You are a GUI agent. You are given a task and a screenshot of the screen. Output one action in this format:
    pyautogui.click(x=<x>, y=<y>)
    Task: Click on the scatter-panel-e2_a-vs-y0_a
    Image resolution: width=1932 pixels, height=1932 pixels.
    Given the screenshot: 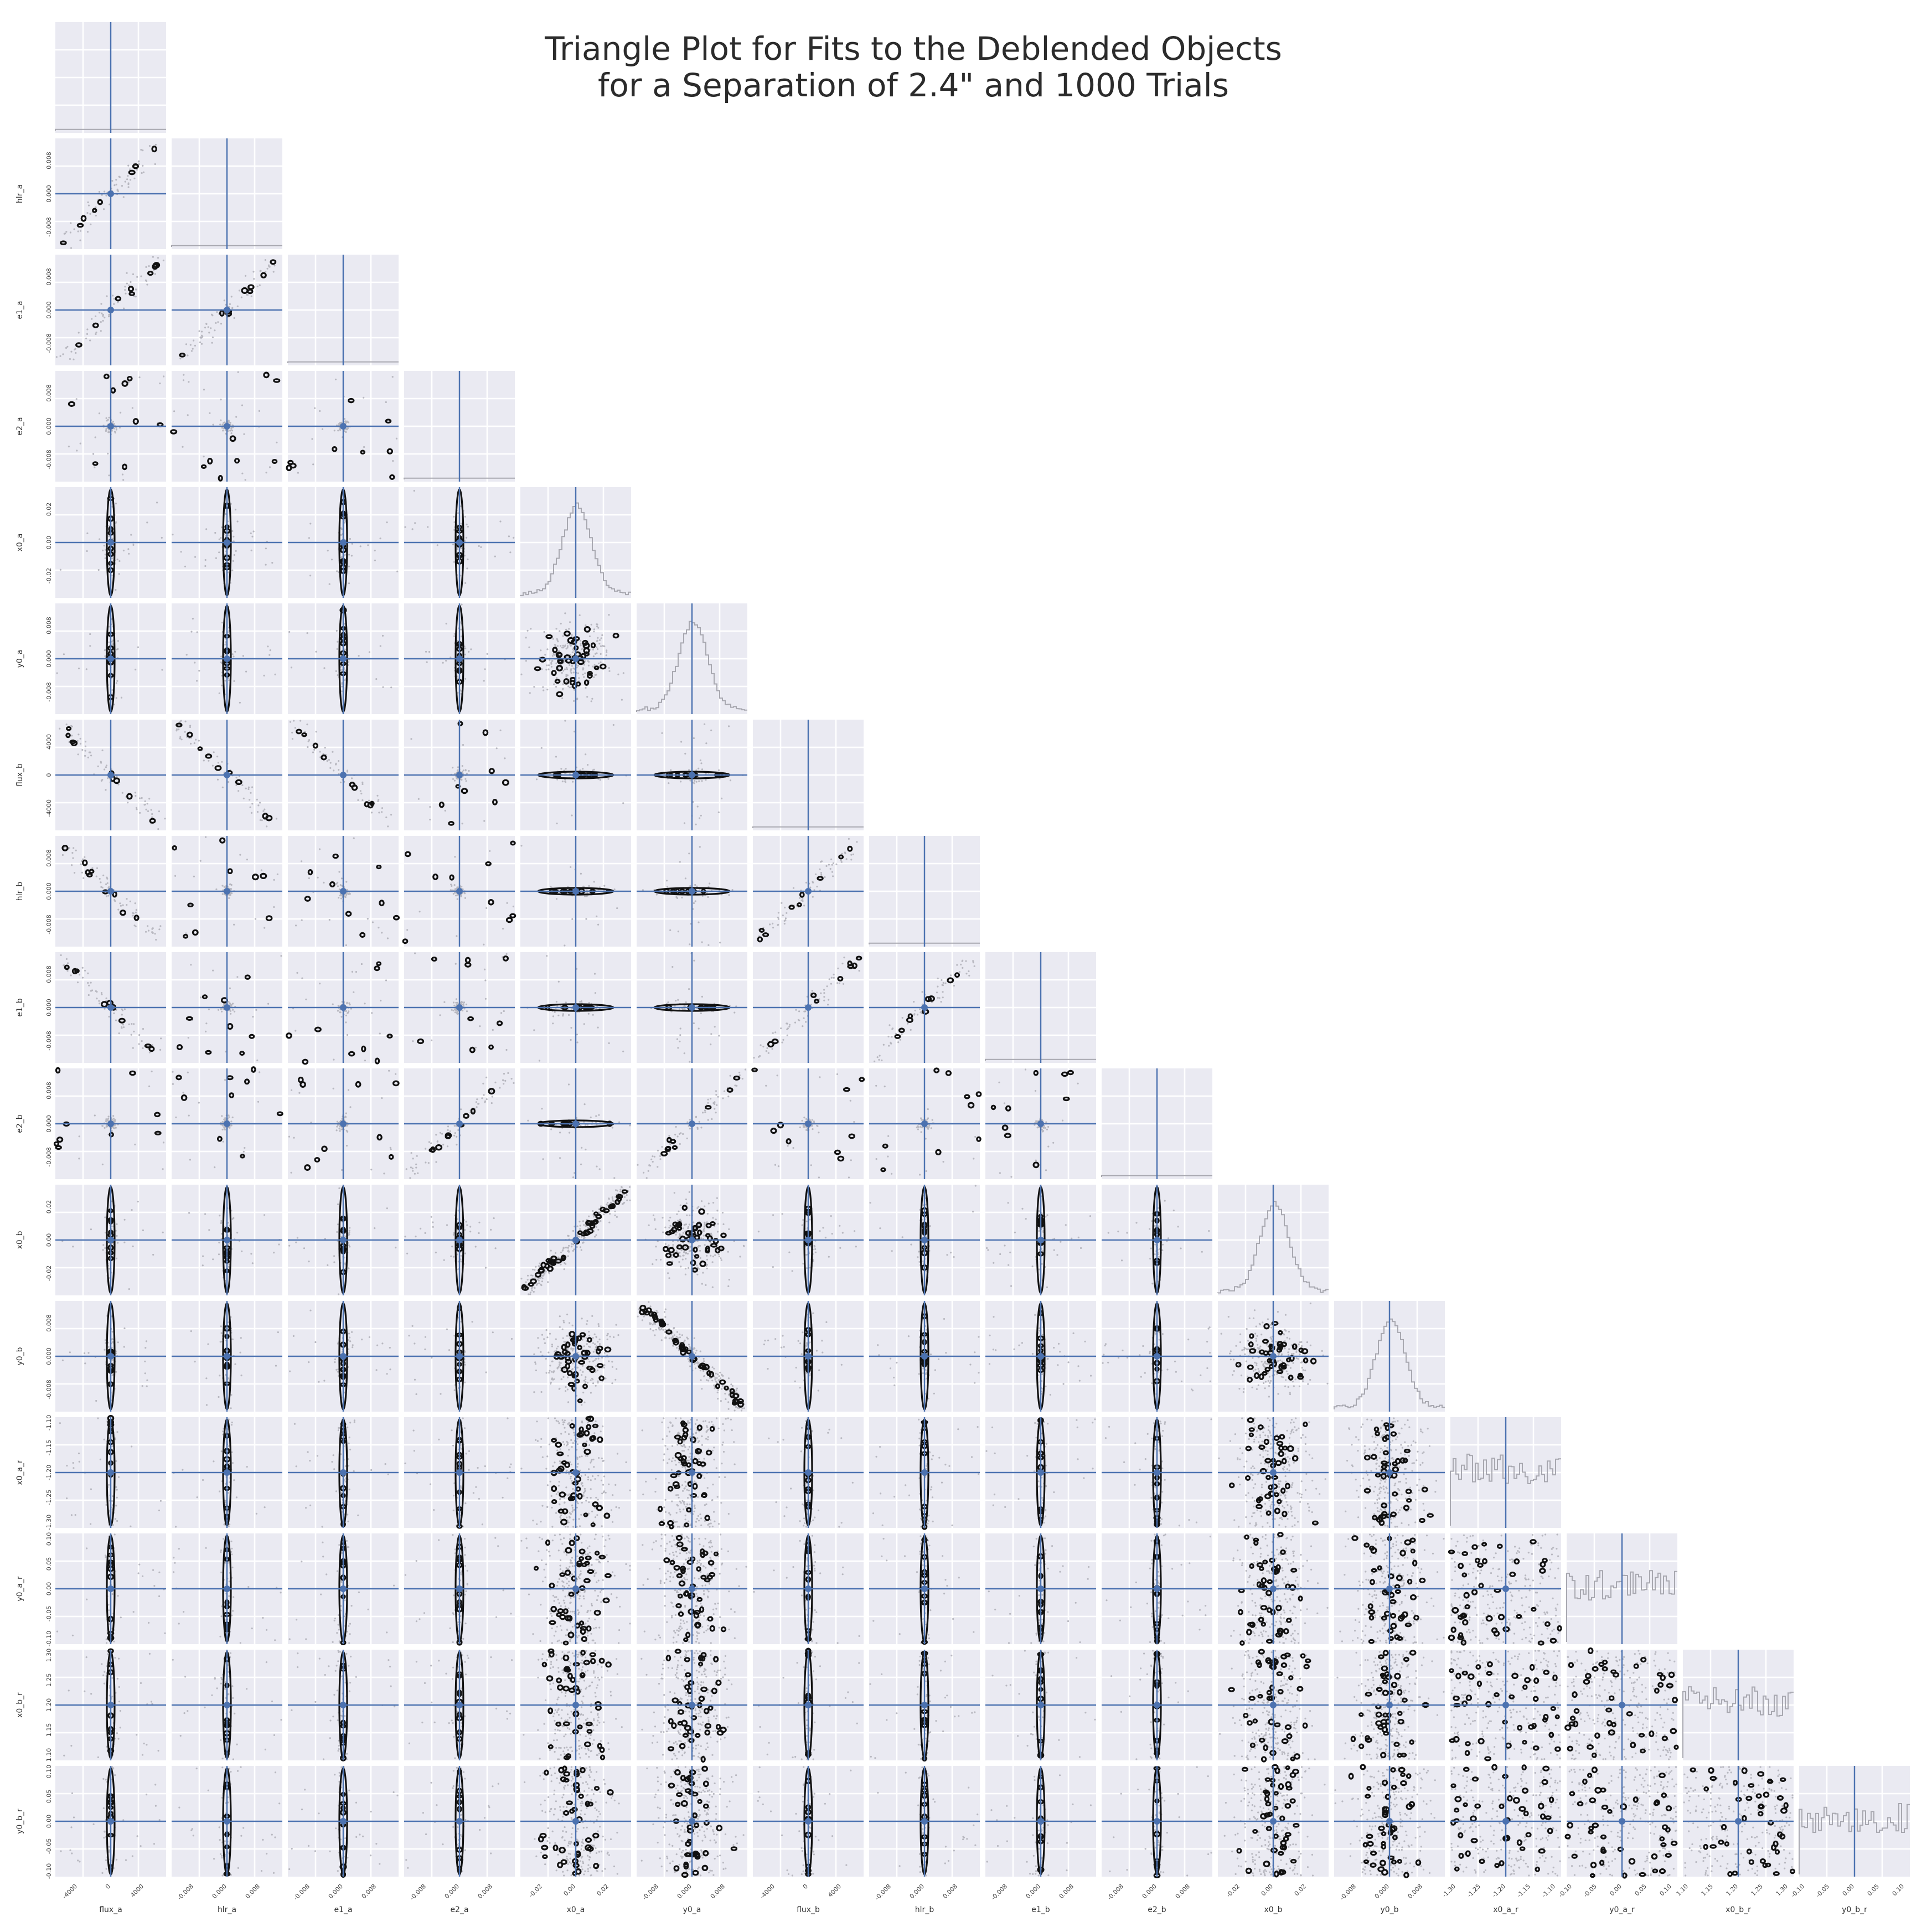 What is the action you would take?
    pyautogui.click(x=459, y=658)
    